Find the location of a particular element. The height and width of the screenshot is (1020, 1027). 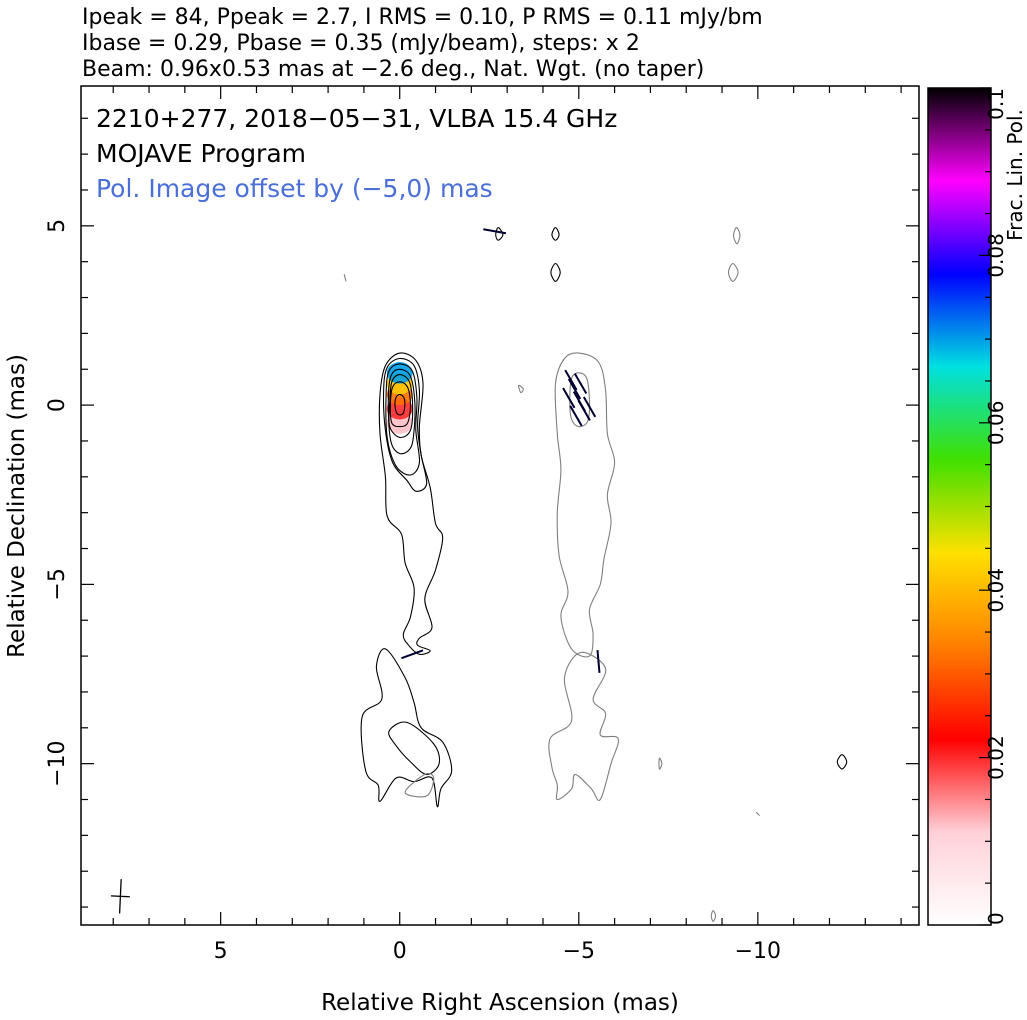

x-tick-label: −10 is located at coordinates (758, 951).